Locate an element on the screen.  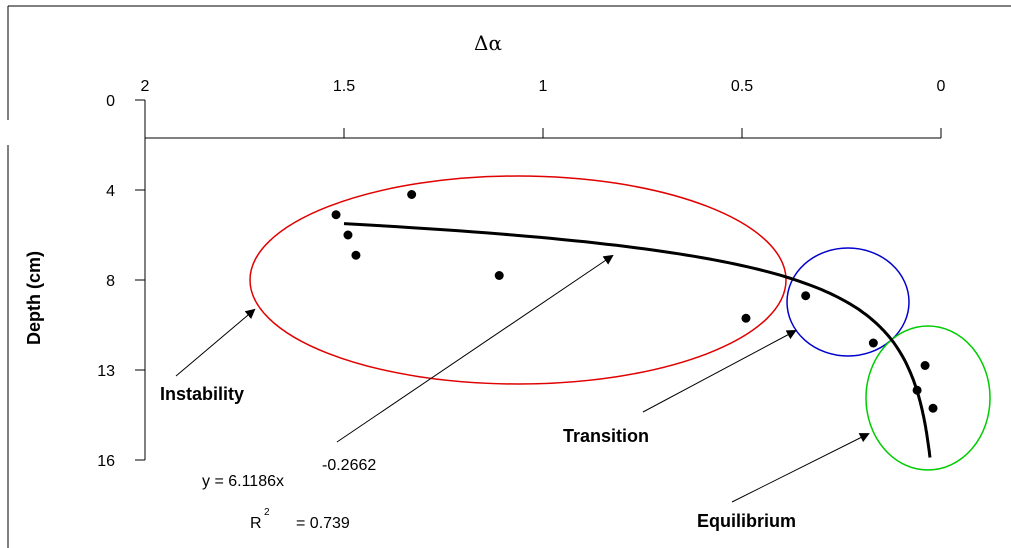
equation-prefix: y = 6.1186x is located at coordinates (243, 481).